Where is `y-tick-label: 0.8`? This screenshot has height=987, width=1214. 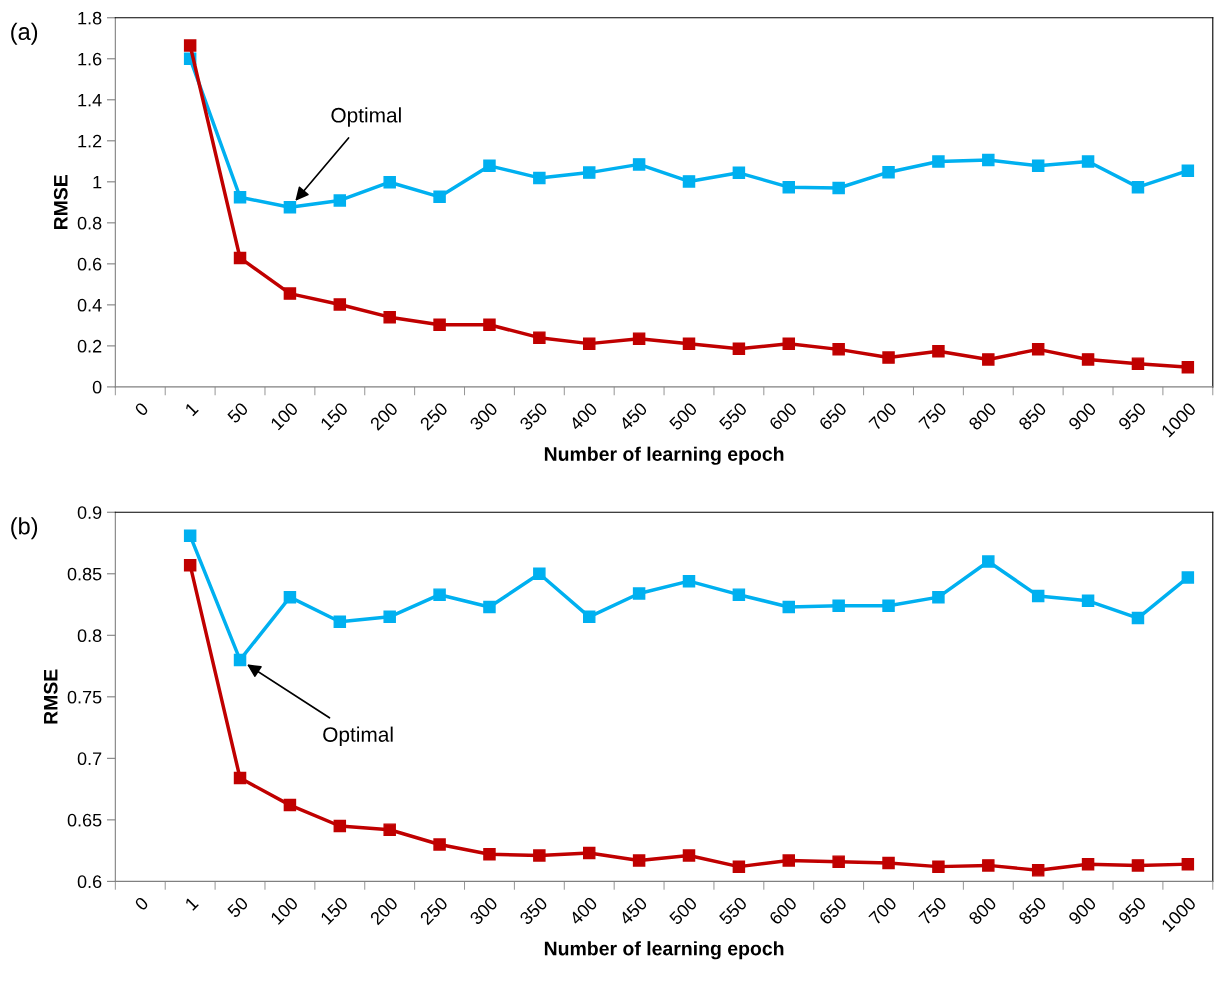
y-tick-label: 0.8 is located at coordinates (89, 636).